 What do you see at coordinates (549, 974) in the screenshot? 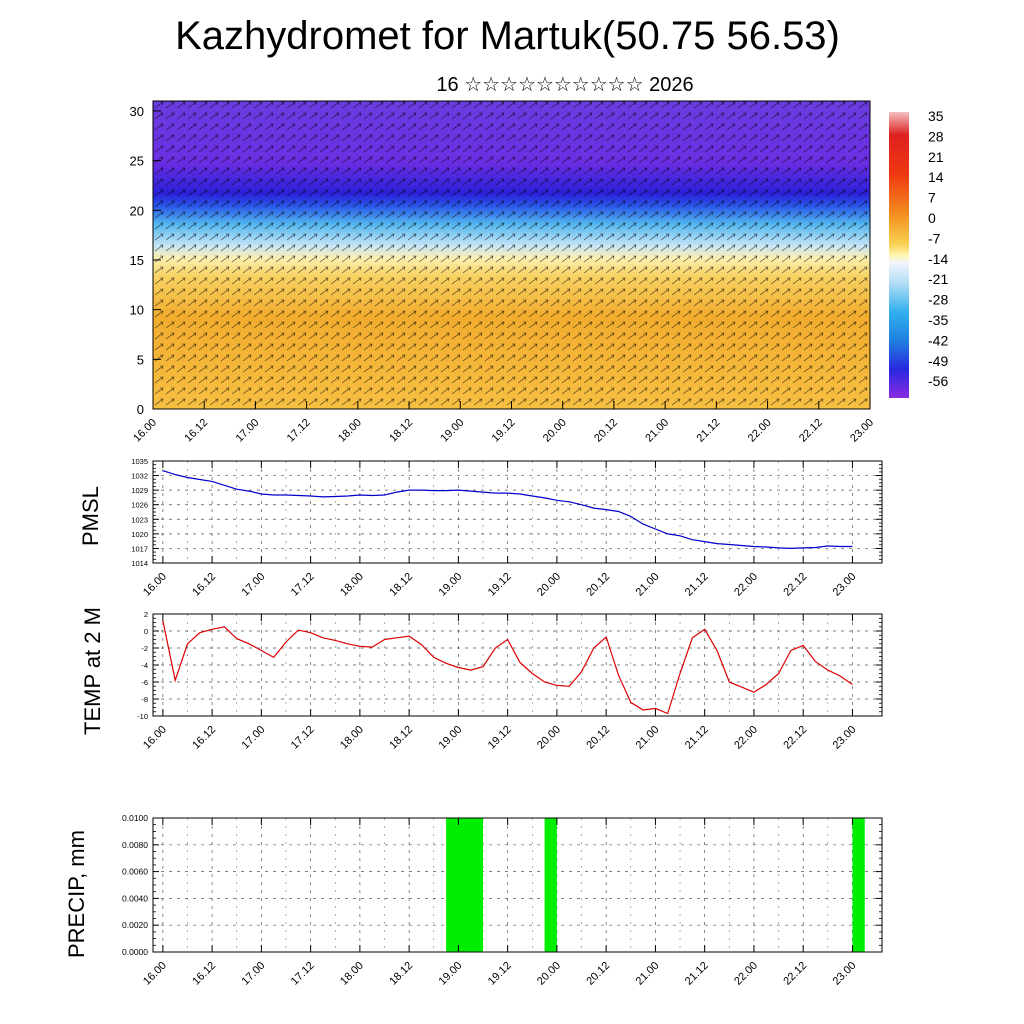
I see `x-tick-label: 20.00` at bounding box center [549, 974].